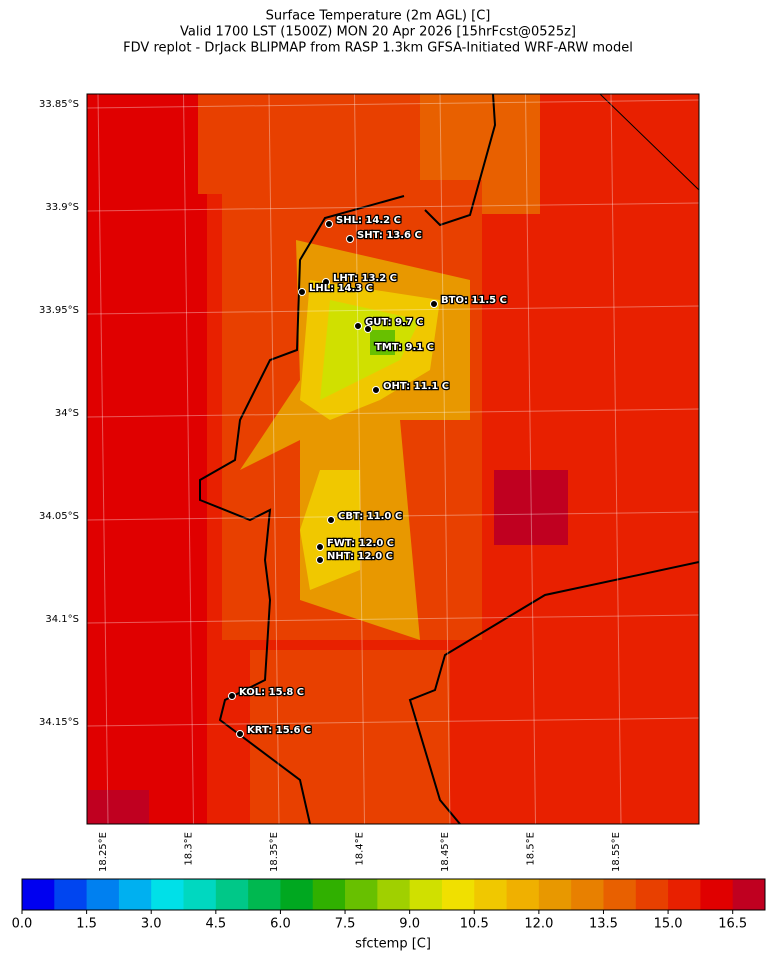 Image resolution: width=774 pixels, height=966 pixels. What do you see at coordinates (365, 278) in the screenshot?
I see `station-label: LHT: 13.2 C` at bounding box center [365, 278].